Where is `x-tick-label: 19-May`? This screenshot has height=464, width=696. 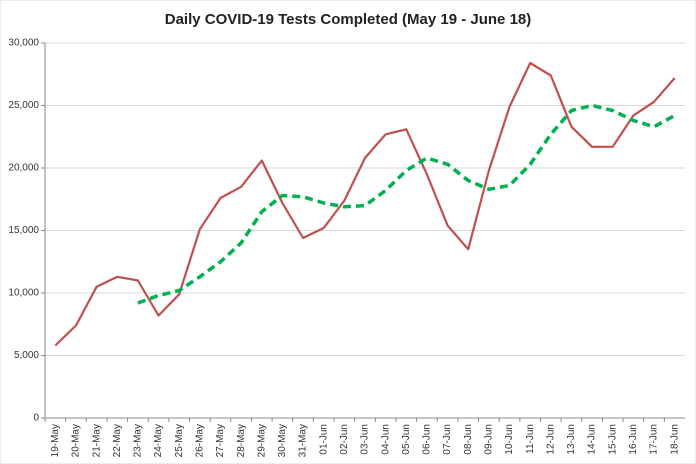 x-tick-label: 19-May is located at coordinates (55, 440).